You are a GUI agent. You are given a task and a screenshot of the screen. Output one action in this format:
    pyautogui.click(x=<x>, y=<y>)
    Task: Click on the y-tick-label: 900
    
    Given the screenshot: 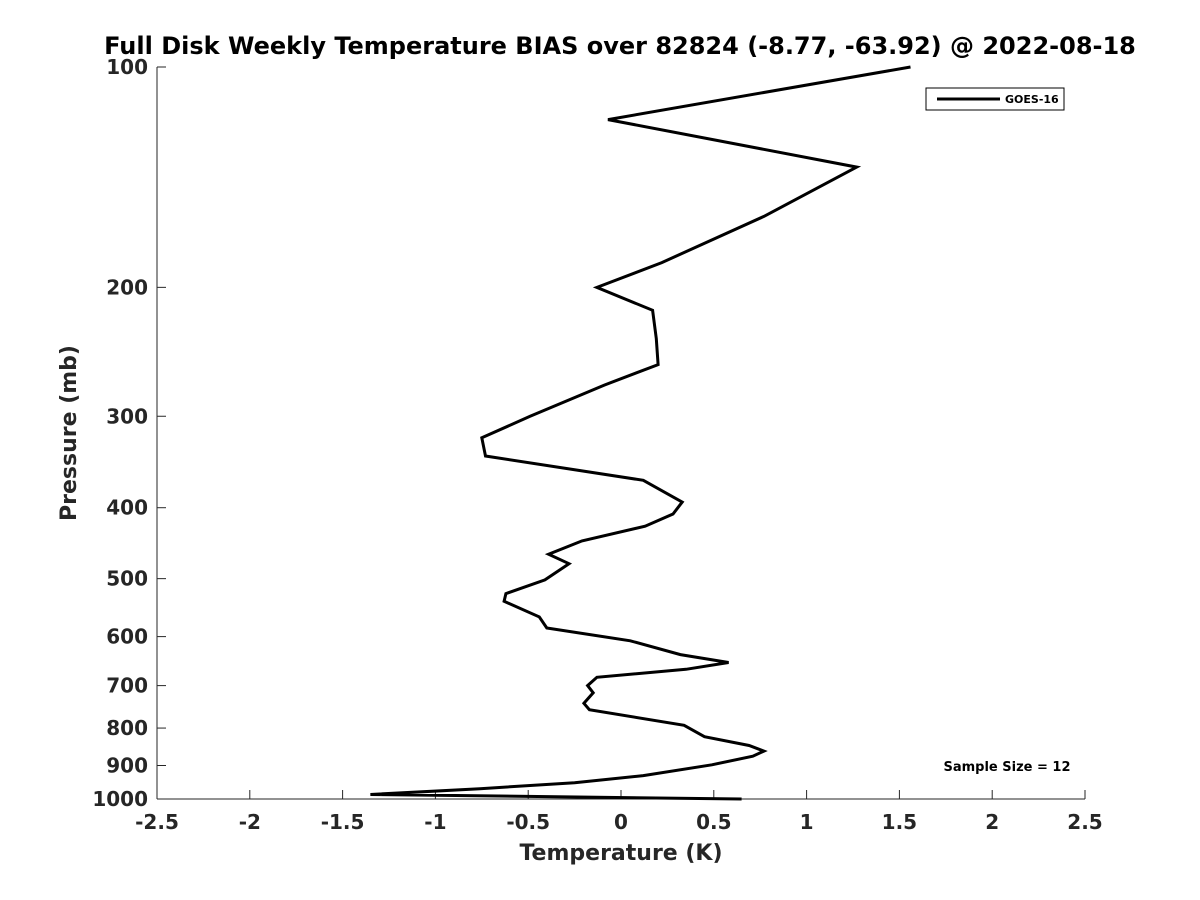 What is the action you would take?
    pyautogui.click(x=127, y=766)
    